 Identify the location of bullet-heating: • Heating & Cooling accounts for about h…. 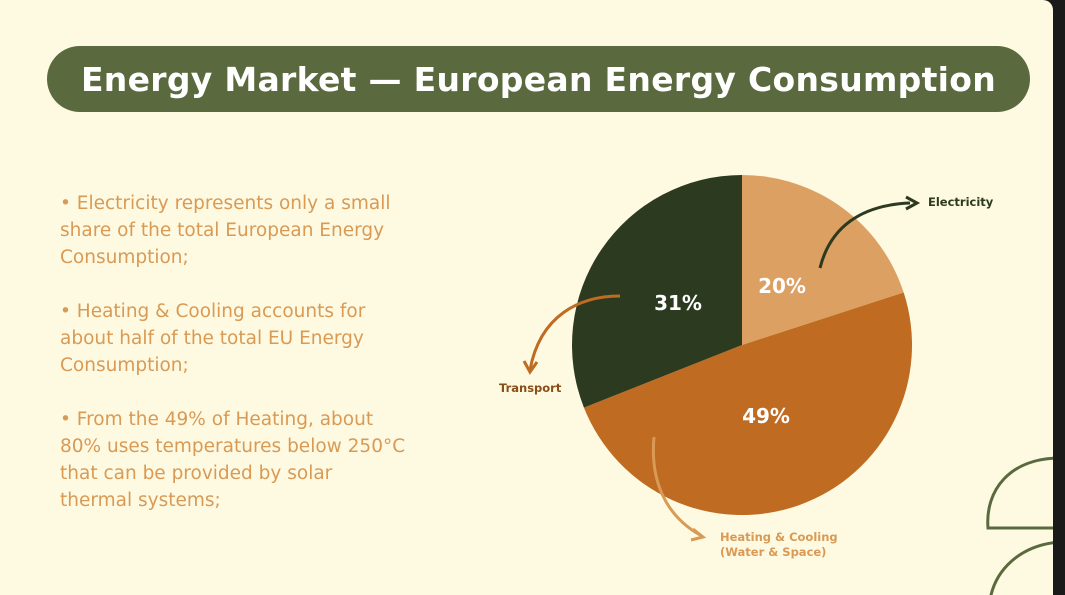
(213, 338).